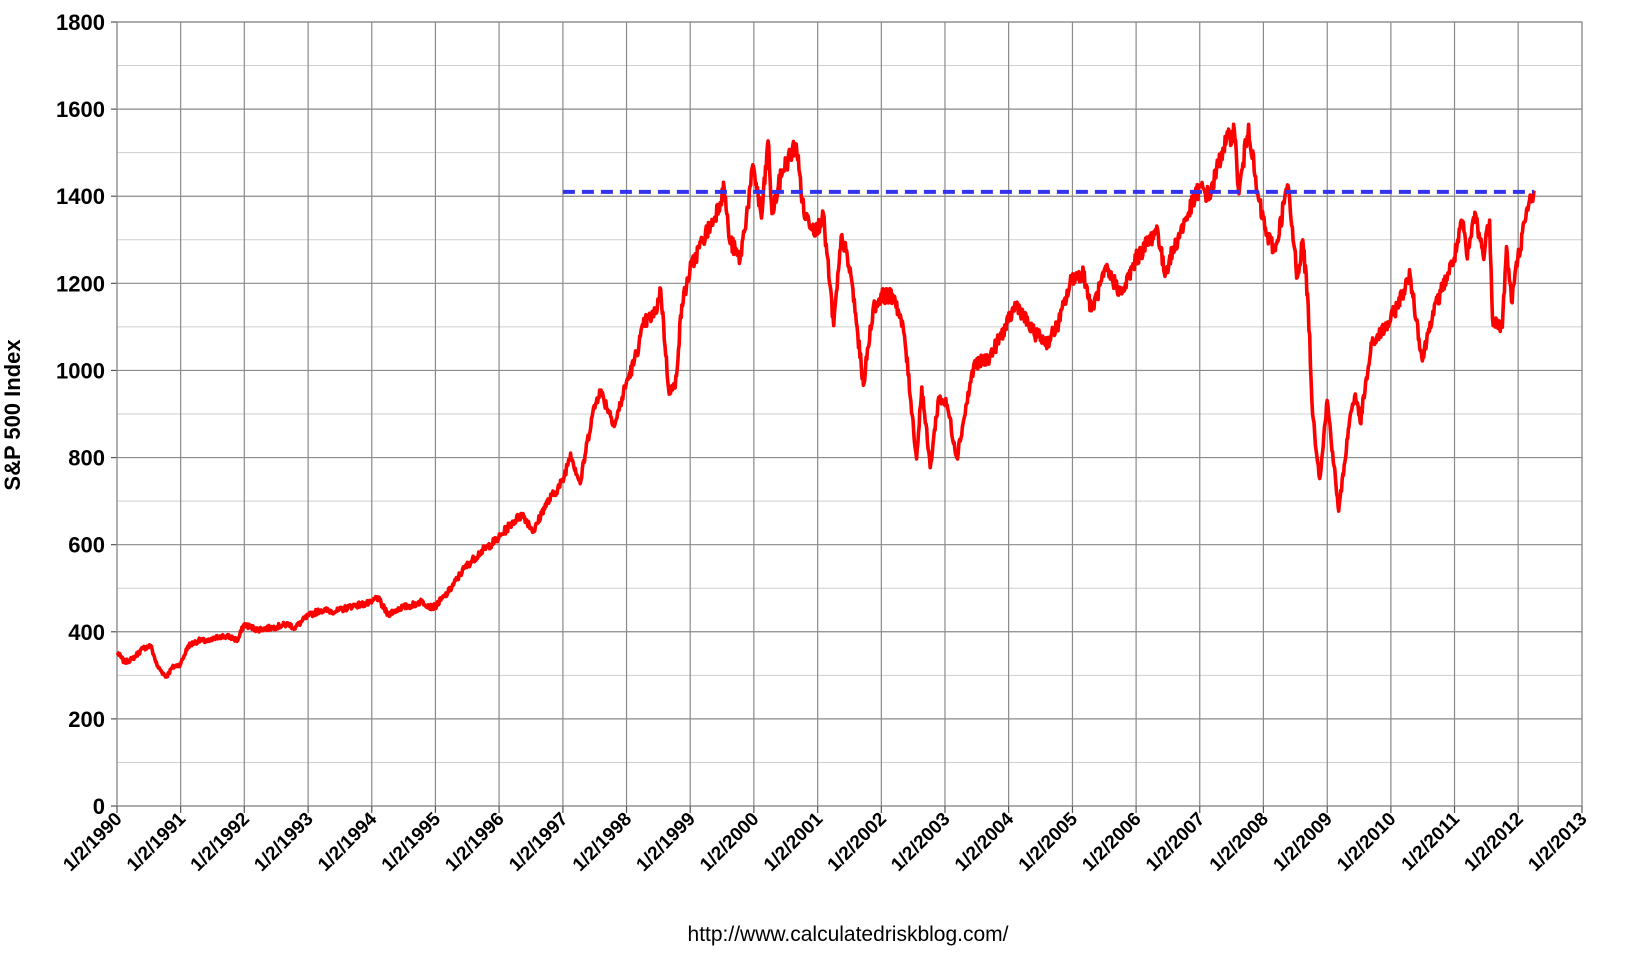 The image size is (1630, 956). Describe the element at coordinates (99, 806) in the screenshot. I see `y-tick-label: 0` at that location.